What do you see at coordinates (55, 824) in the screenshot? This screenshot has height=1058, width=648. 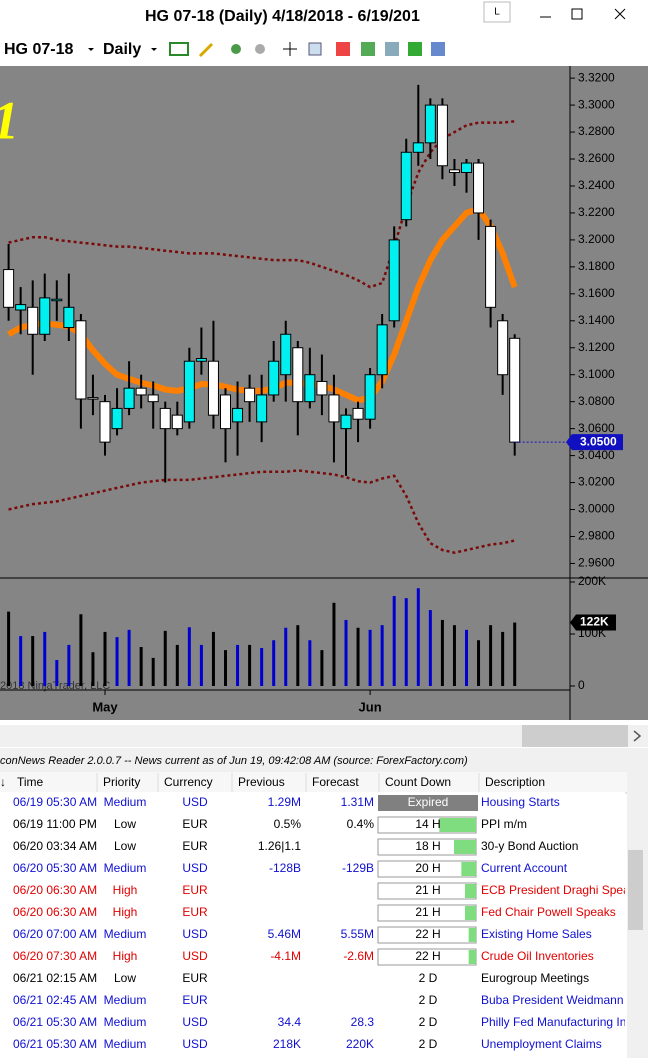 I see `cell-time: 06/19 11:00 PM` at bounding box center [55, 824].